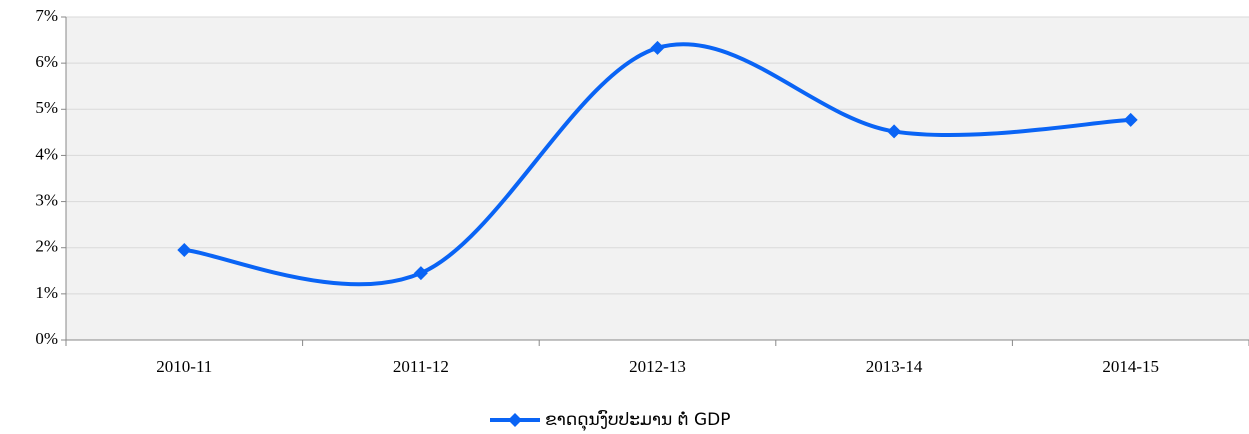 The height and width of the screenshot is (434, 1249). Describe the element at coordinates (46, 107) in the screenshot. I see `y-tick-label: 5%` at that location.